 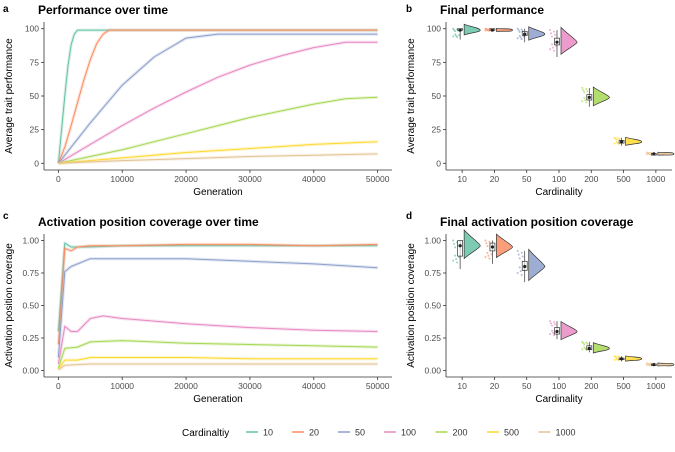 I want to click on y-tick-label: 0, so click(x=36, y=163).